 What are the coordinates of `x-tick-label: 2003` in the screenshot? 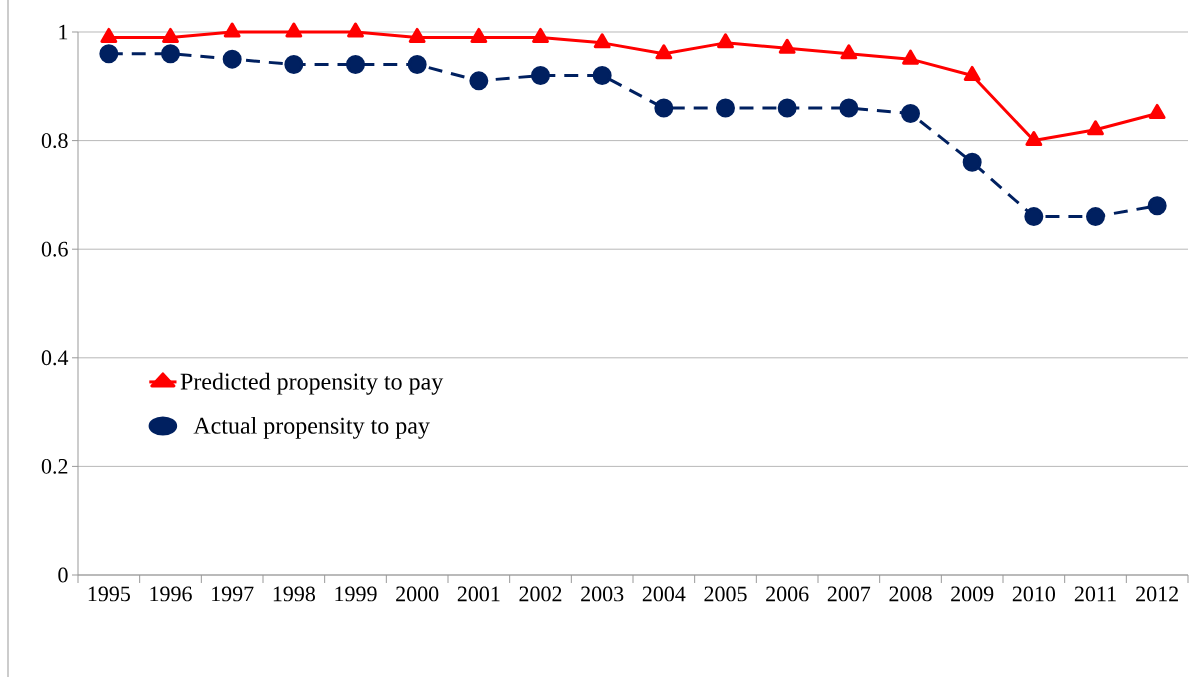 It's located at (602, 594).